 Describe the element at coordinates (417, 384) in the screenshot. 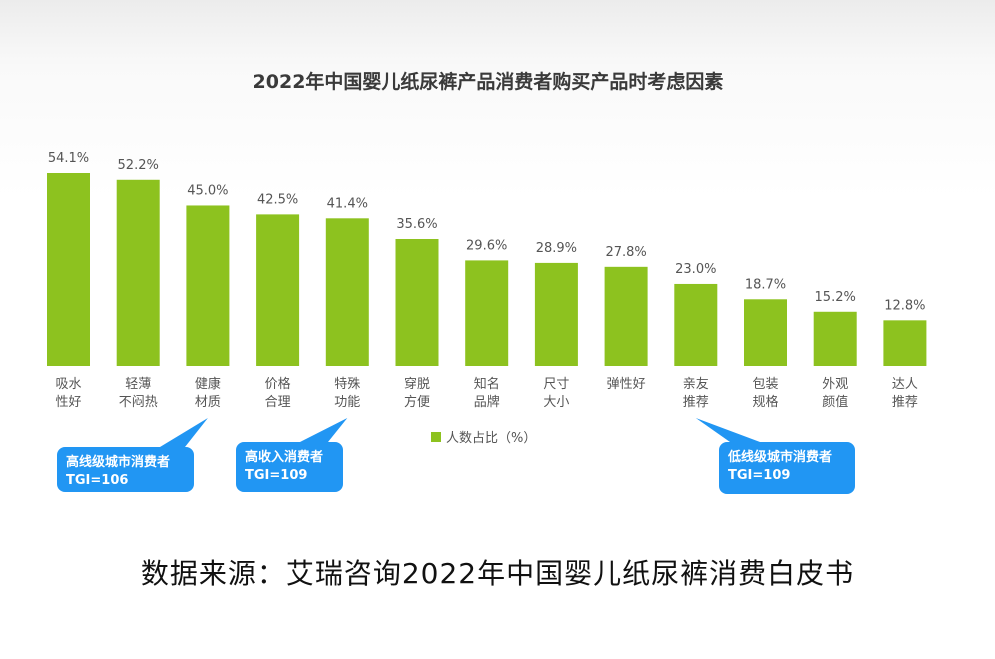

I see `category-label-6-line-1: 穿脱` at that location.